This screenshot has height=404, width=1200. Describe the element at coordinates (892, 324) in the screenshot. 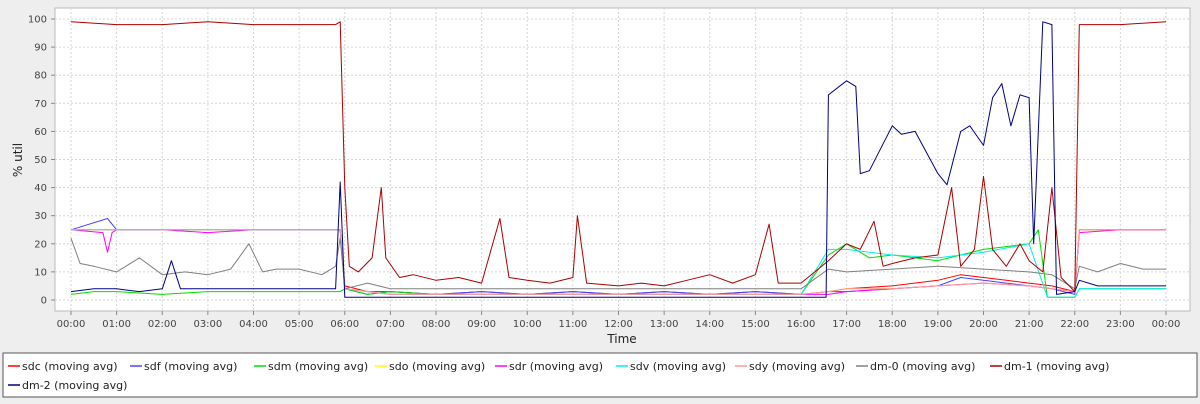

I see `x-tick-label: 18:00` at that location.